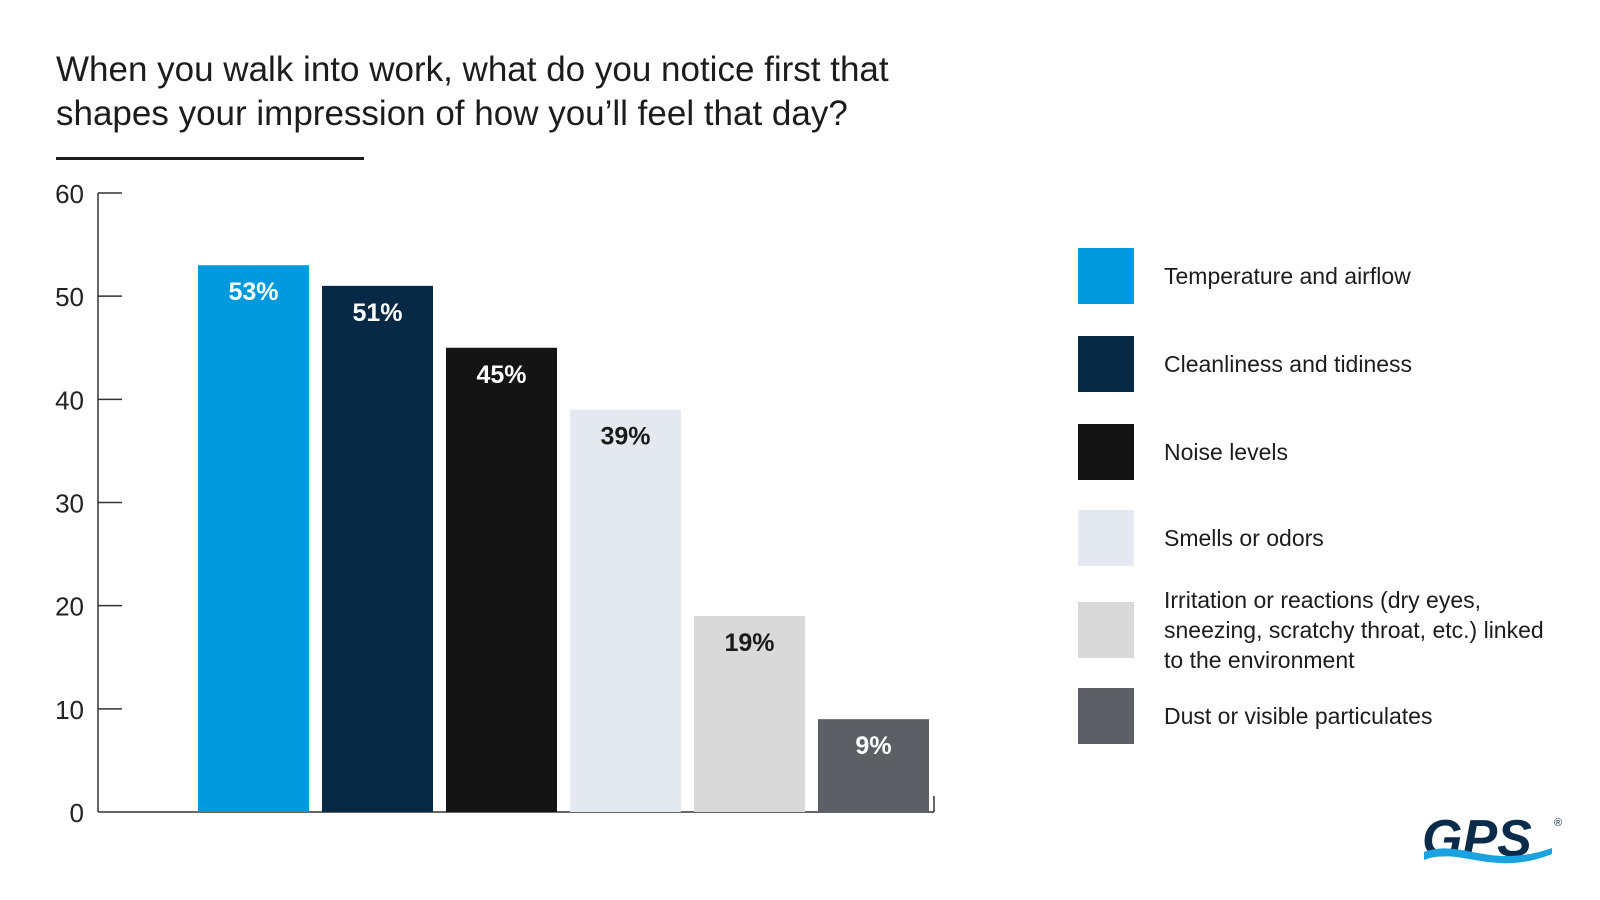 Image resolution: width=1600 pixels, height=900 pixels. I want to click on bar-value-label-0: 53%, so click(253, 292).